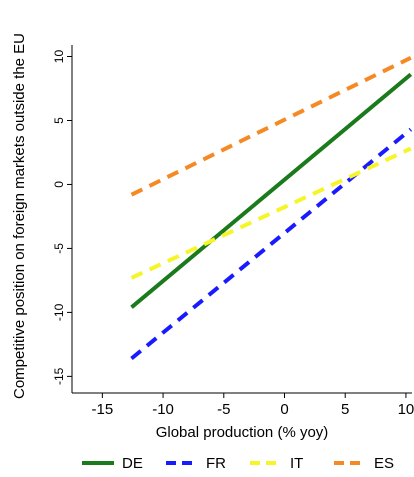 This screenshot has height=477, width=414. I want to click on y-tick-label: -10, so click(59, 312).